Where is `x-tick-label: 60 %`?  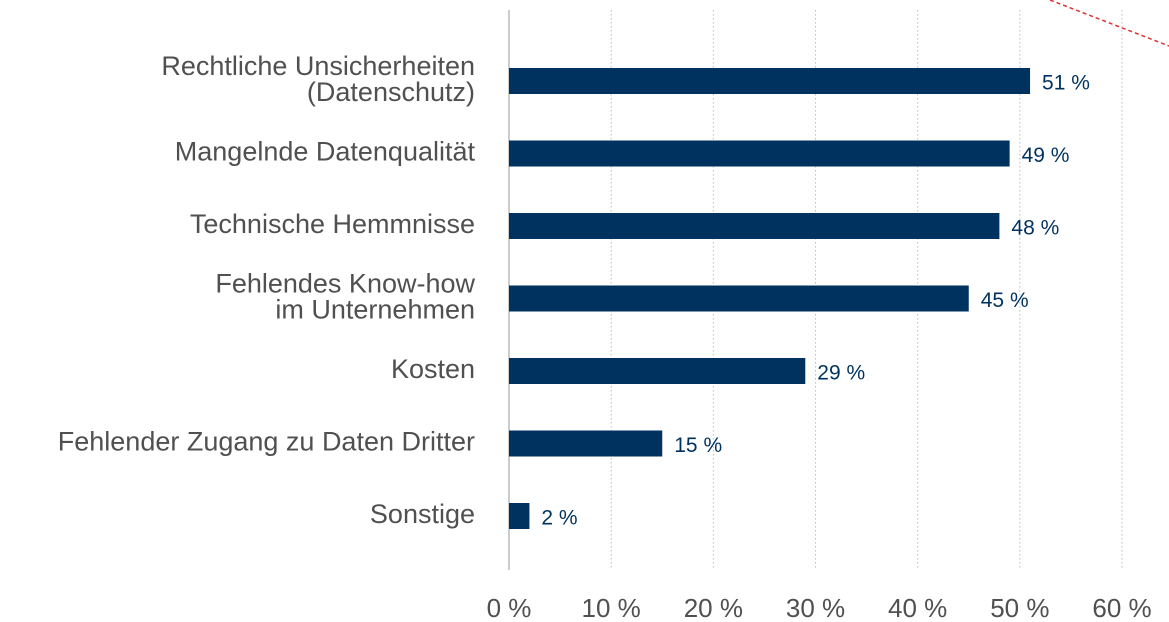
x-tick-label: 60 % is located at coordinates (1121, 607).